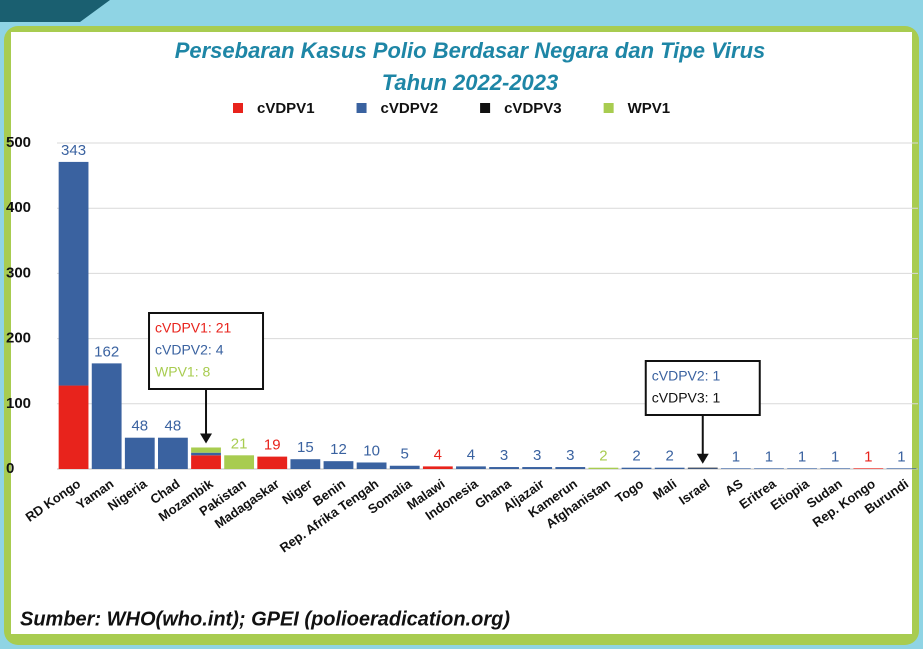  What do you see at coordinates (286, 108) in the screenshot?
I see `legend-label: cVDPV1` at bounding box center [286, 108].